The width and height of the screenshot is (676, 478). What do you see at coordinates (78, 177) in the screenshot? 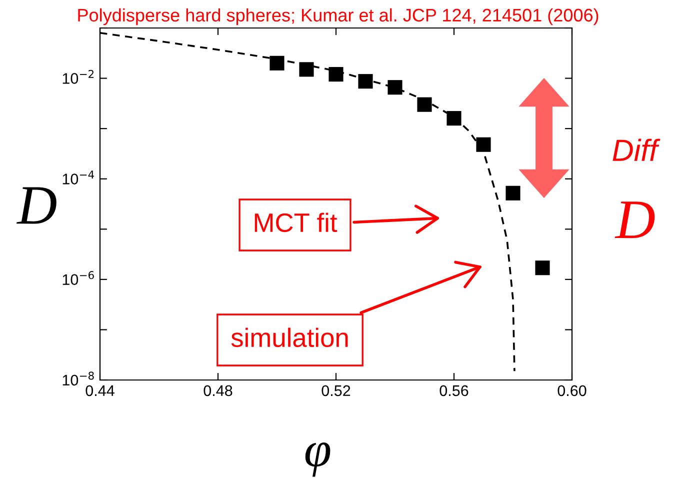
I see `y-tick-label: 10$^{−4}$` at bounding box center [78, 177].